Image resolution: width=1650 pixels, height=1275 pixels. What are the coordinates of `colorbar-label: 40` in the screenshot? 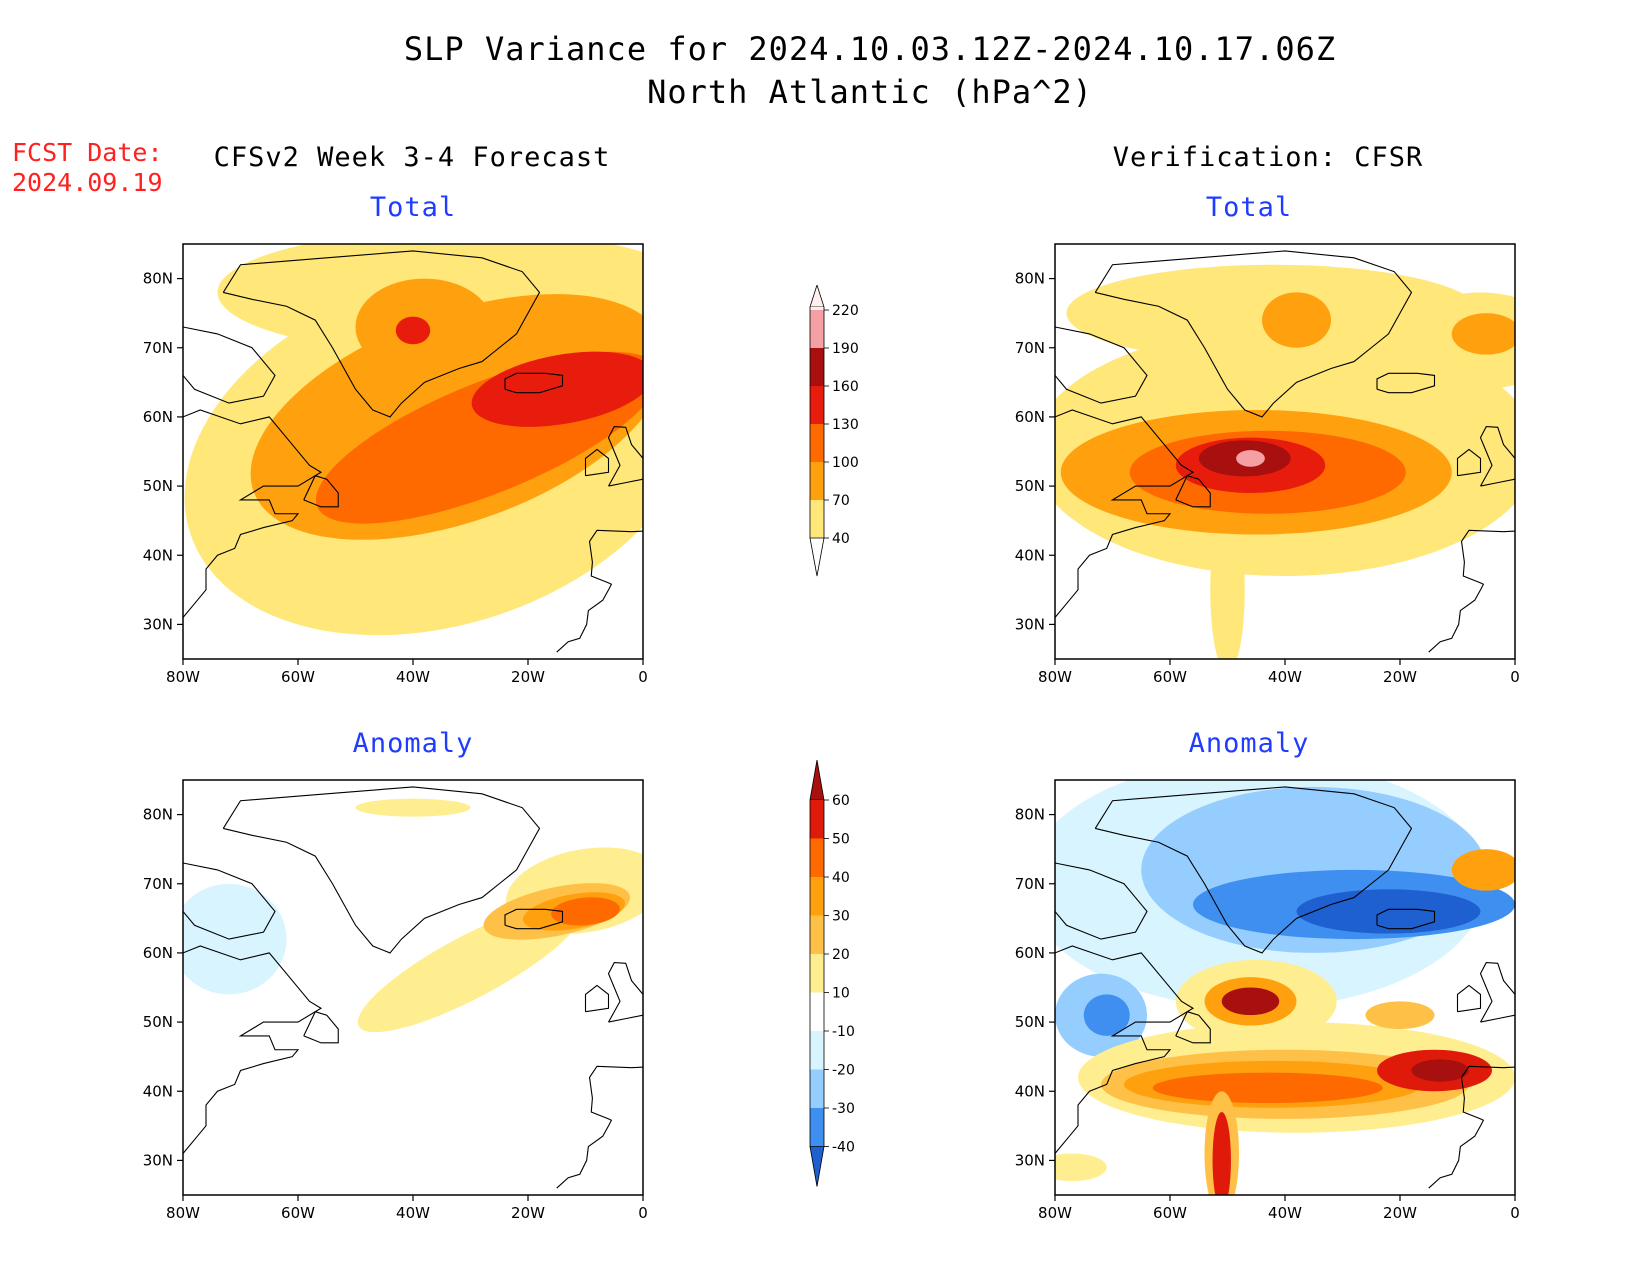 It's located at (841, 539).